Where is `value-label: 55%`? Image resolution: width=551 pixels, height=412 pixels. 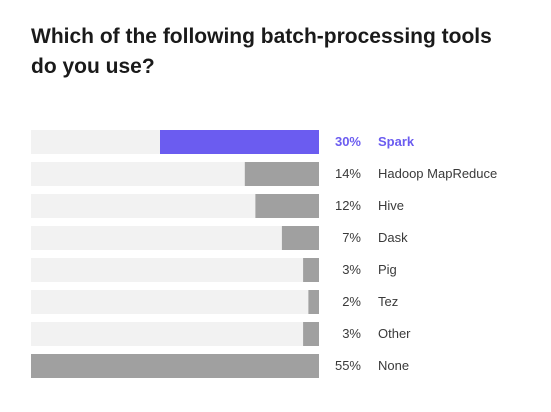
value-label: 55% is located at coordinates (348, 365).